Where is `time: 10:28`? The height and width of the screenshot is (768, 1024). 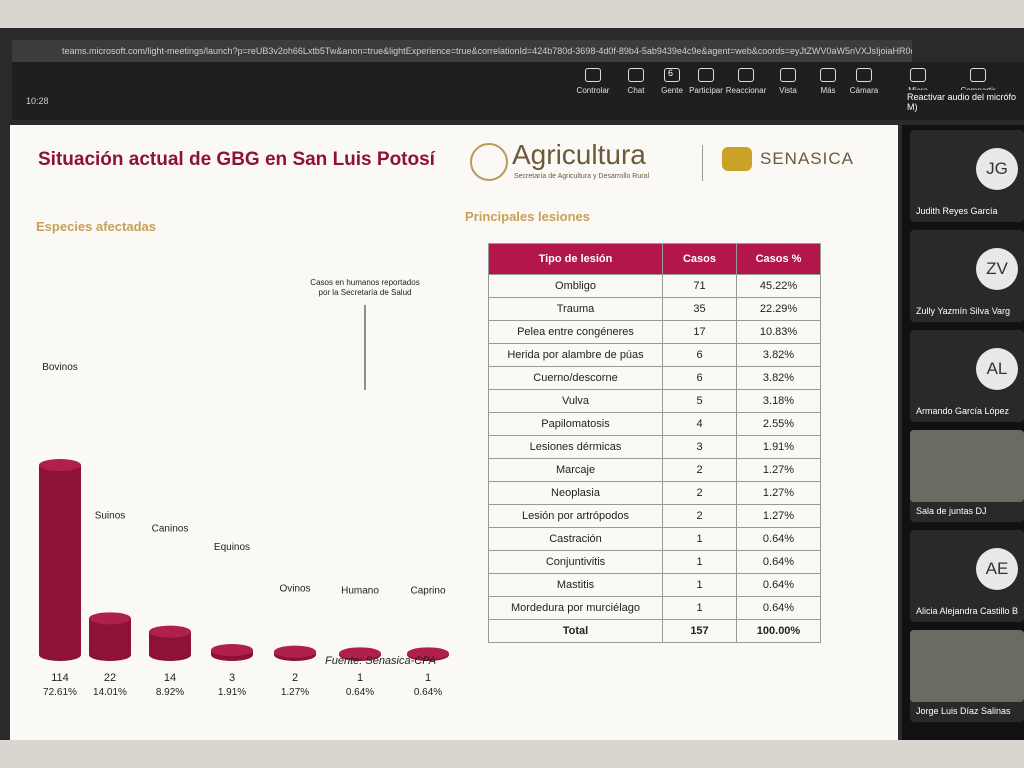
time: 10:28 is located at coordinates (37, 101).